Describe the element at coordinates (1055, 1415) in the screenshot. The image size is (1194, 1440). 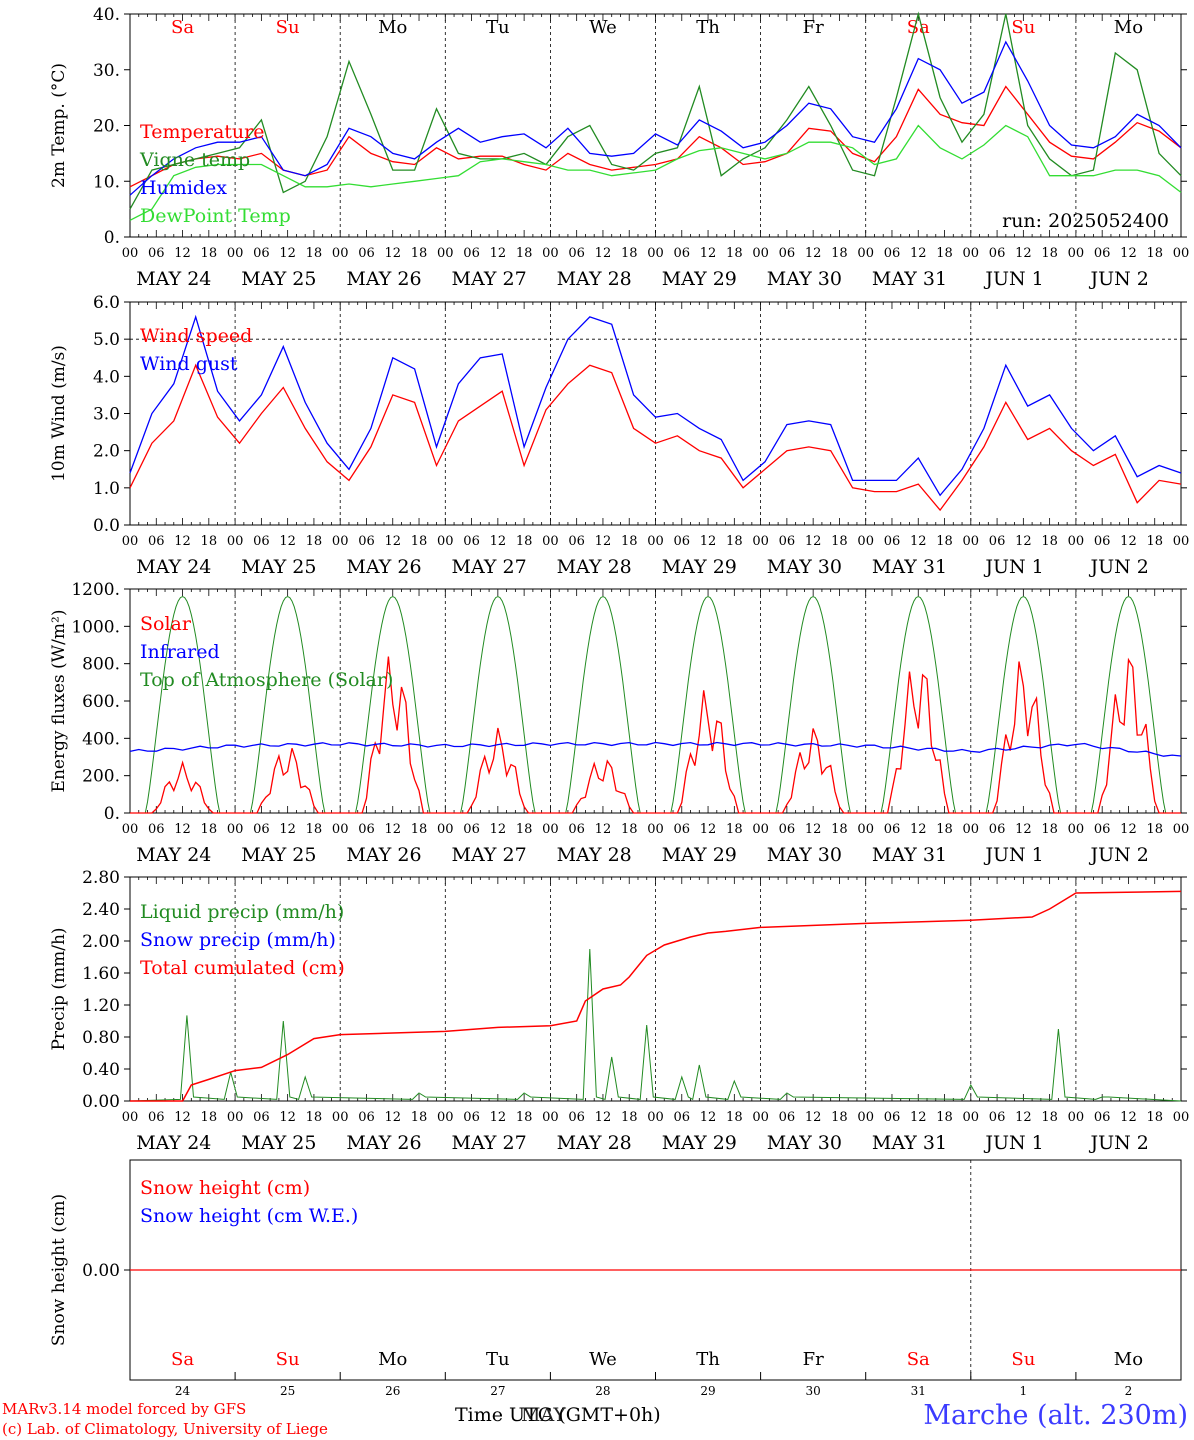
I see `station-label: Marche (alt. 230m)` at that location.